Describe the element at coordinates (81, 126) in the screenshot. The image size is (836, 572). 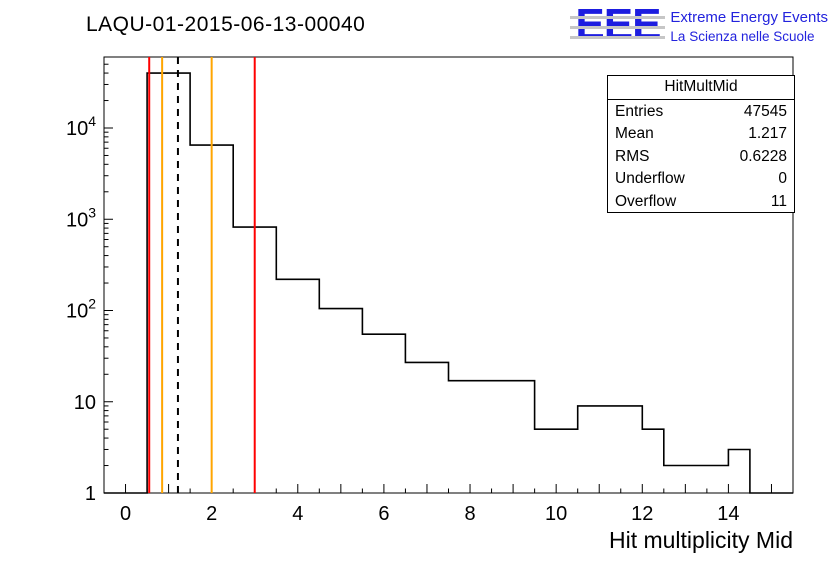
I see `y-axis-tick-label: 10⁴` at that location.